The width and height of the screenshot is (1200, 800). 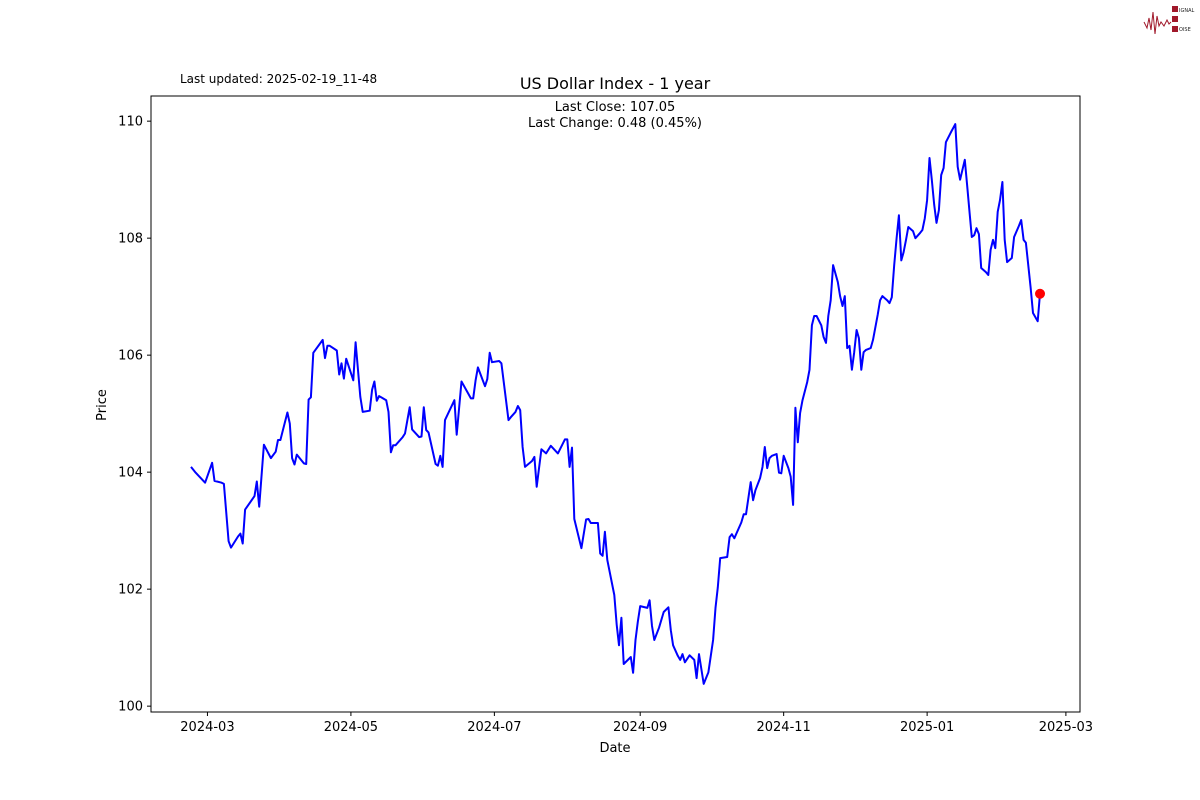 I want to click on last-change-annotation: Last Change: 0.48 (0.45%), so click(x=615, y=123).